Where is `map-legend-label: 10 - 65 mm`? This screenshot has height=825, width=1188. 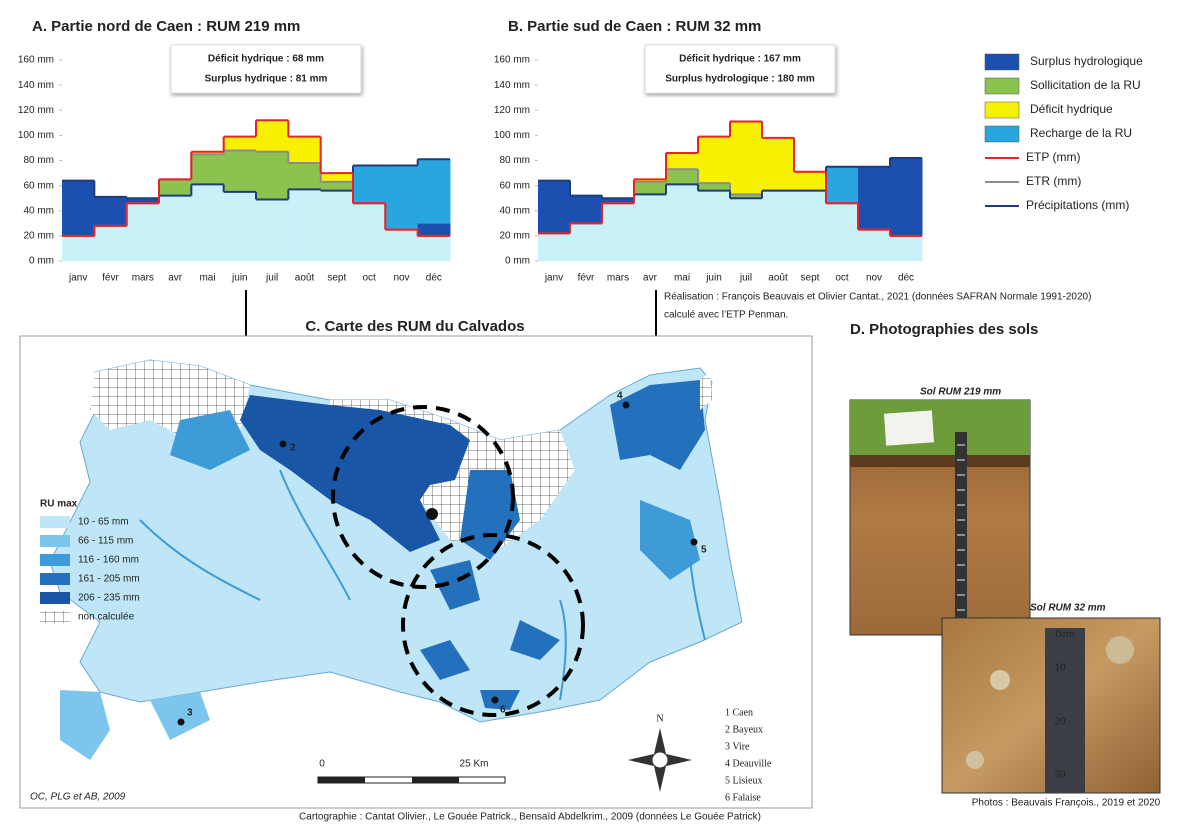
map-legend-label: 10 - 65 mm is located at coordinates (103, 522).